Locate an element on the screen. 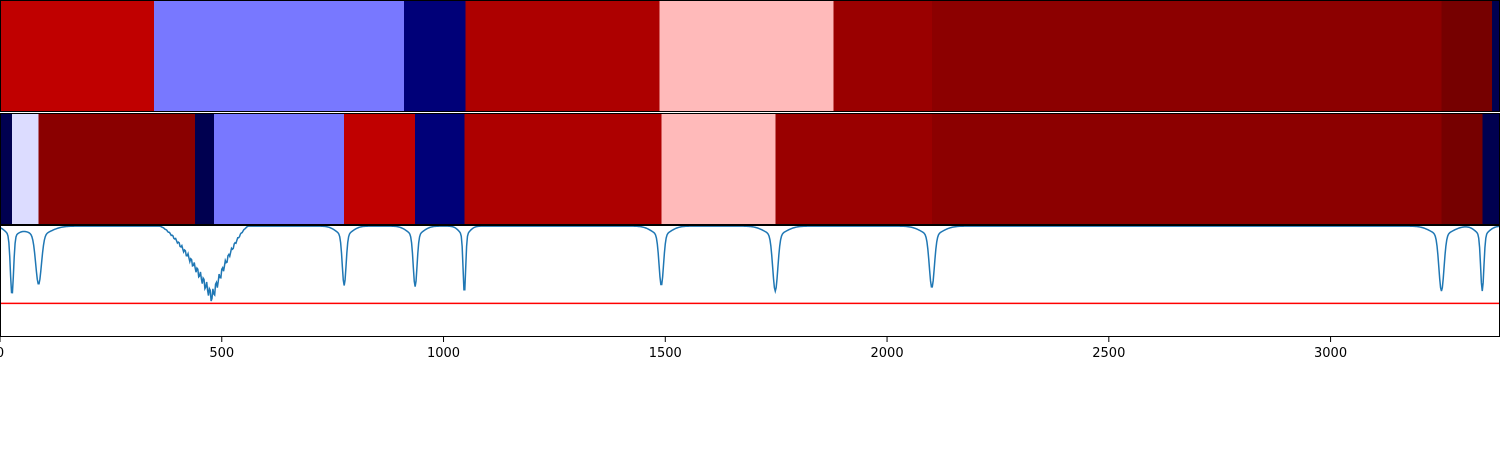 This screenshot has height=454, width=1500. x-tick-label: 2000 is located at coordinates (887, 353).